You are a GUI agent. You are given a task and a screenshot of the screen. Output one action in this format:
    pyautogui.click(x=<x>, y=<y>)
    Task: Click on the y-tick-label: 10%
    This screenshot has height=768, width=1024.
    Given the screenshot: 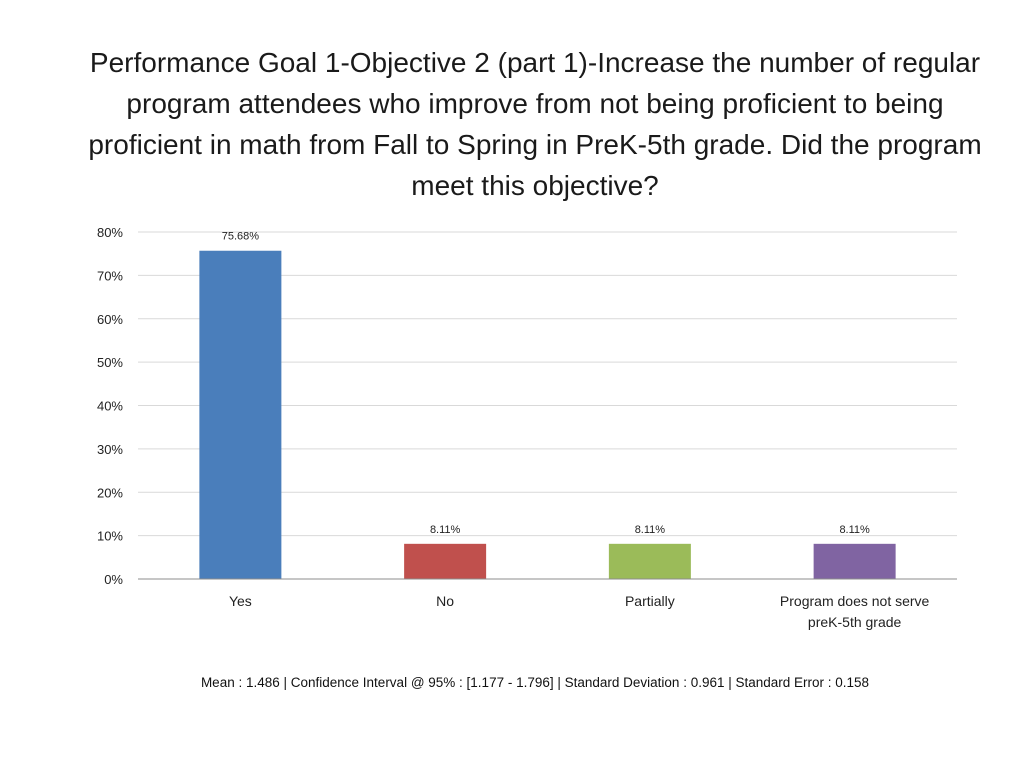 What is the action you would take?
    pyautogui.click(x=110, y=536)
    